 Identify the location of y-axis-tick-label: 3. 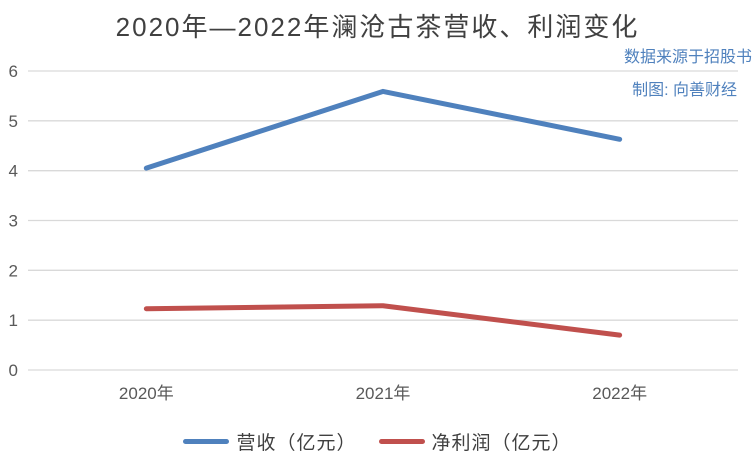
(13, 221).